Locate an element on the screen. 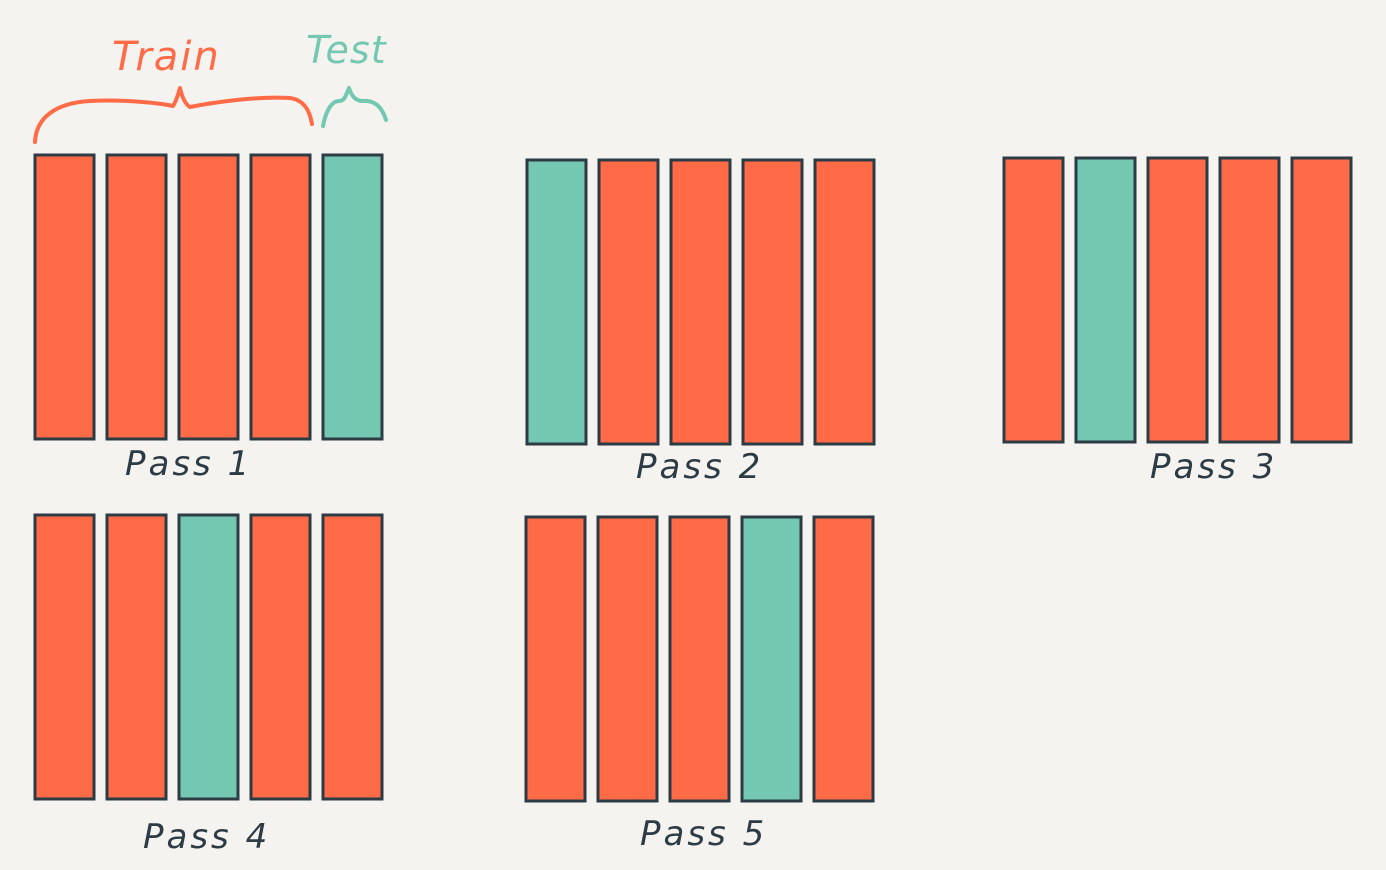 The width and height of the screenshot is (1386, 870). legend: Train Test is located at coordinates (210, 86).